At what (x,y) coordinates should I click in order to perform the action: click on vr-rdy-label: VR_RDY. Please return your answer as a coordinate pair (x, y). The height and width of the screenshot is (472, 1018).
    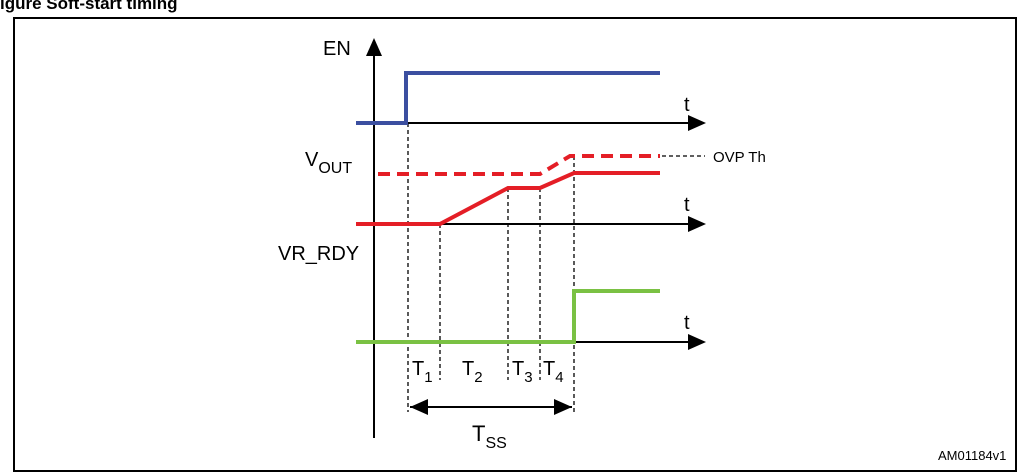
    Looking at the image, I should click on (318, 254).